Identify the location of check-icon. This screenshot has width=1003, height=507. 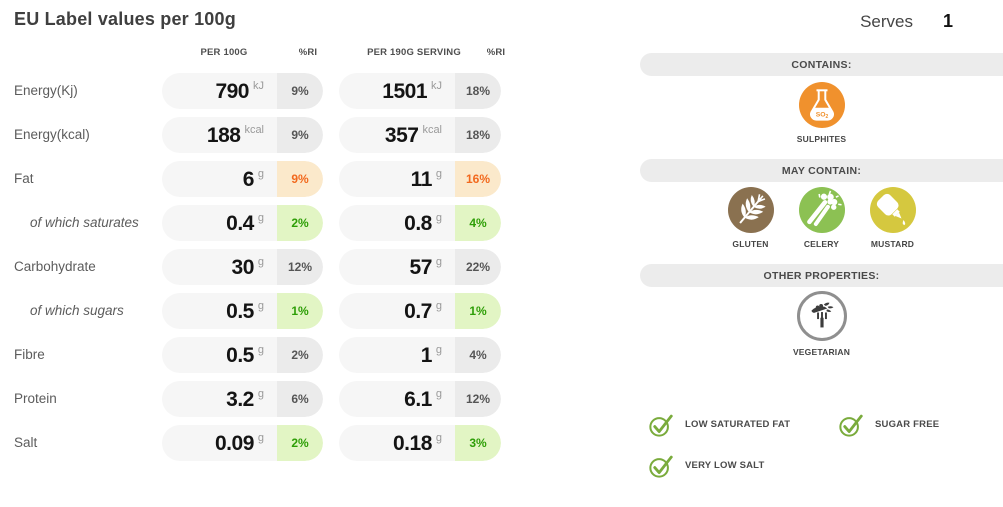
(661, 424).